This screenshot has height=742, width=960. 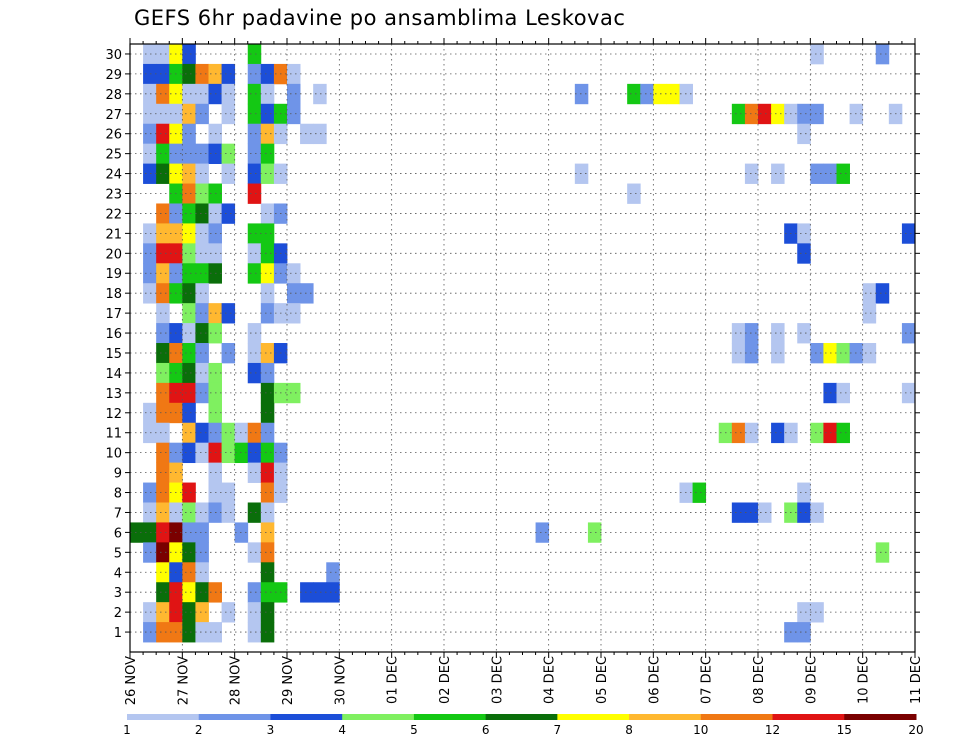 I want to click on x-tick-label: 03 DEC, so click(x=497, y=680).